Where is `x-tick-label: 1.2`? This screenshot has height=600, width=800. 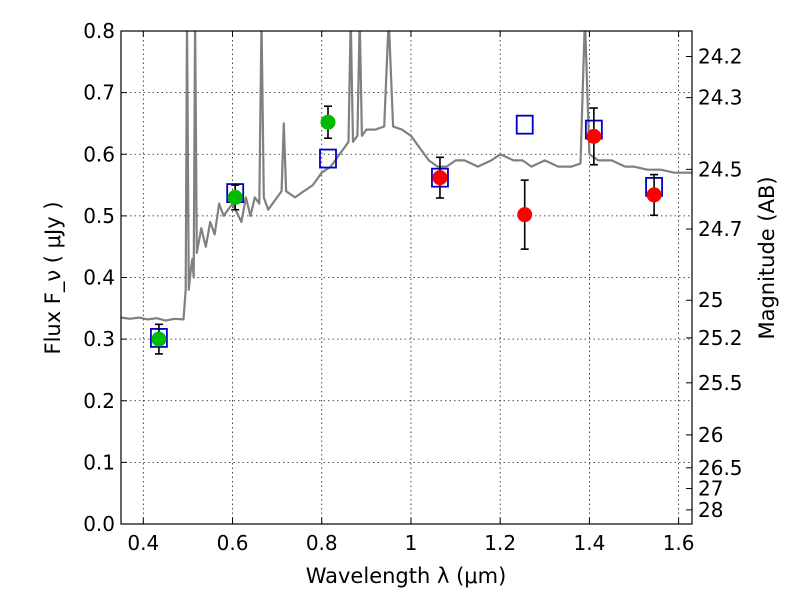
x-tick-label: 1.2 is located at coordinates (500, 543).